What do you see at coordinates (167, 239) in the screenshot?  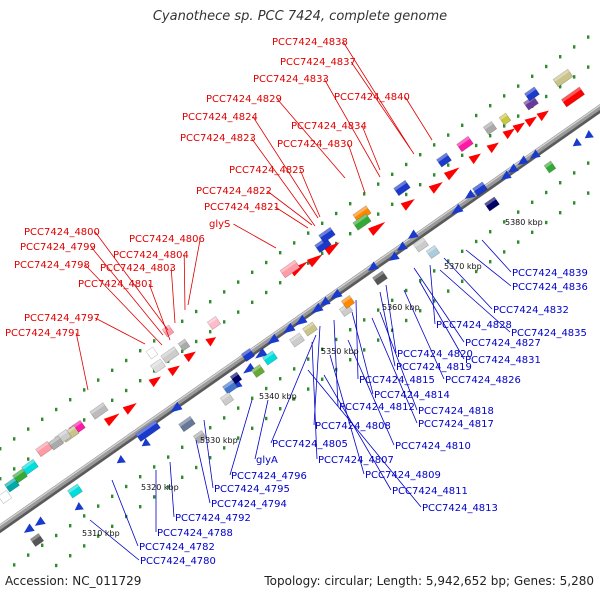 I see `forward-gene-label: PCC7424_4806` at bounding box center [167, 239].